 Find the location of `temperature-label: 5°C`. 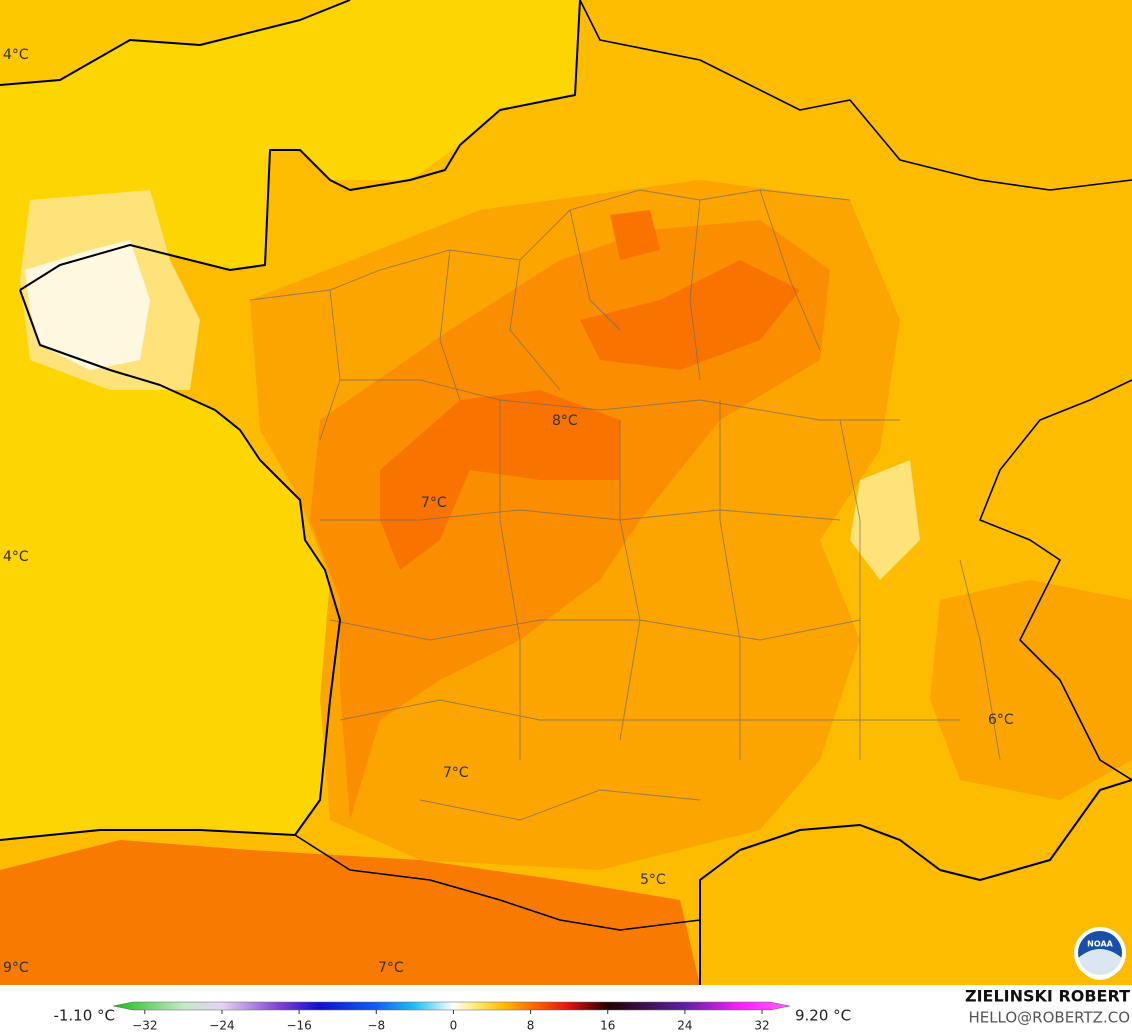

temperature-label: 5°C is located at coordinates (653, 880).